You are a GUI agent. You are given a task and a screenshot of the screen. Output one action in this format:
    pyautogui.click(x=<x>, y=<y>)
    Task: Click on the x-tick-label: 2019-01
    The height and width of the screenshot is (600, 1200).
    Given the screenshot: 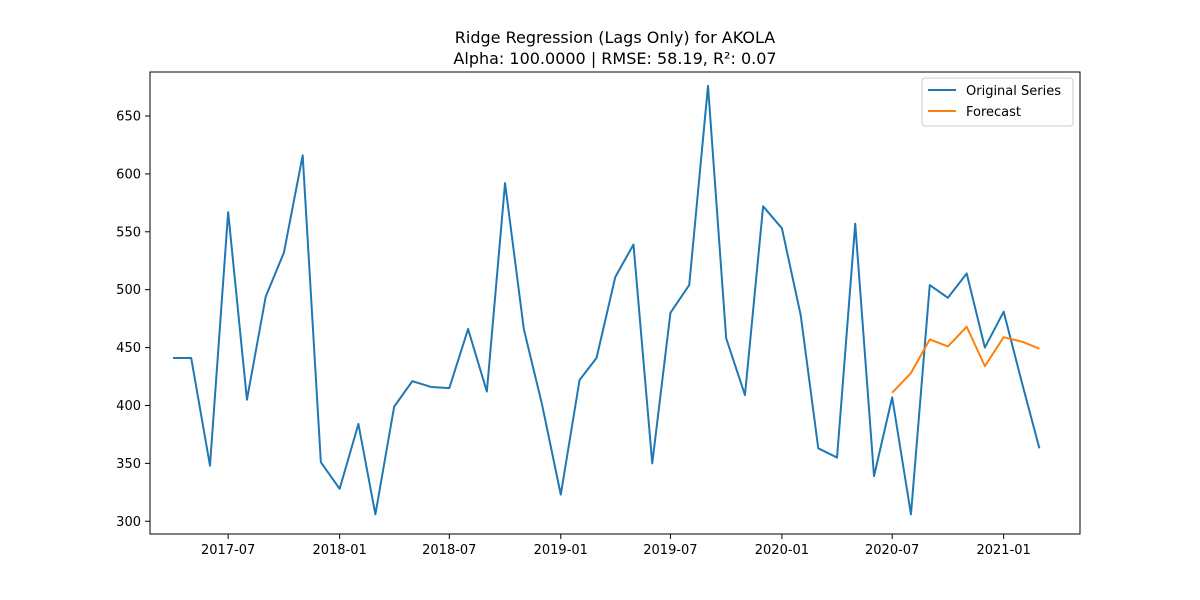 What is the action you would take?
    pyautogui.click(x=561, y=550)
    